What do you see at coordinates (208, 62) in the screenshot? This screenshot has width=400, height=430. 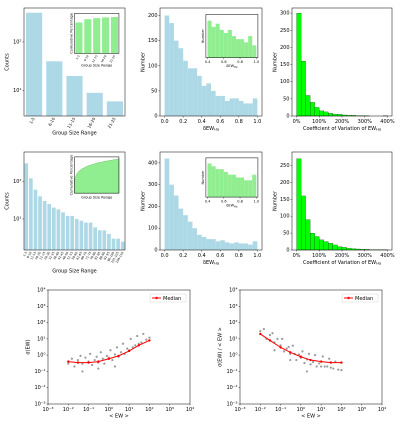 I see `x-tick-label: 0.4` at bounding box center [208, 62].